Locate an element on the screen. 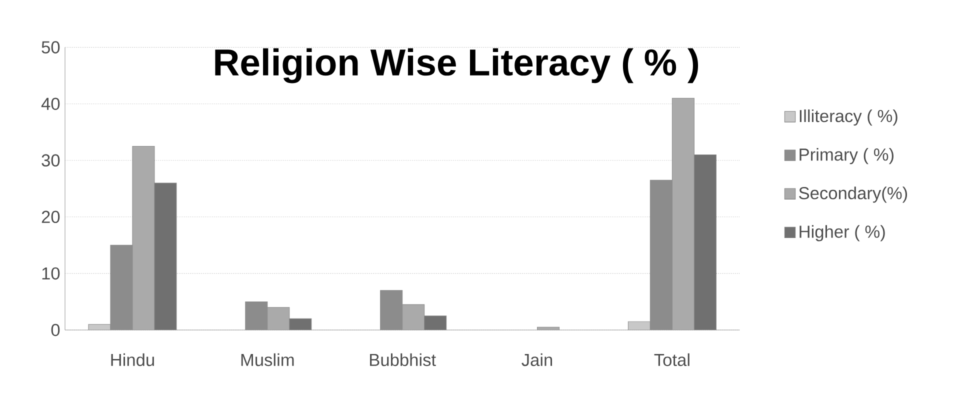  y-tick-label: 20 is located at coordinates (51, 217).